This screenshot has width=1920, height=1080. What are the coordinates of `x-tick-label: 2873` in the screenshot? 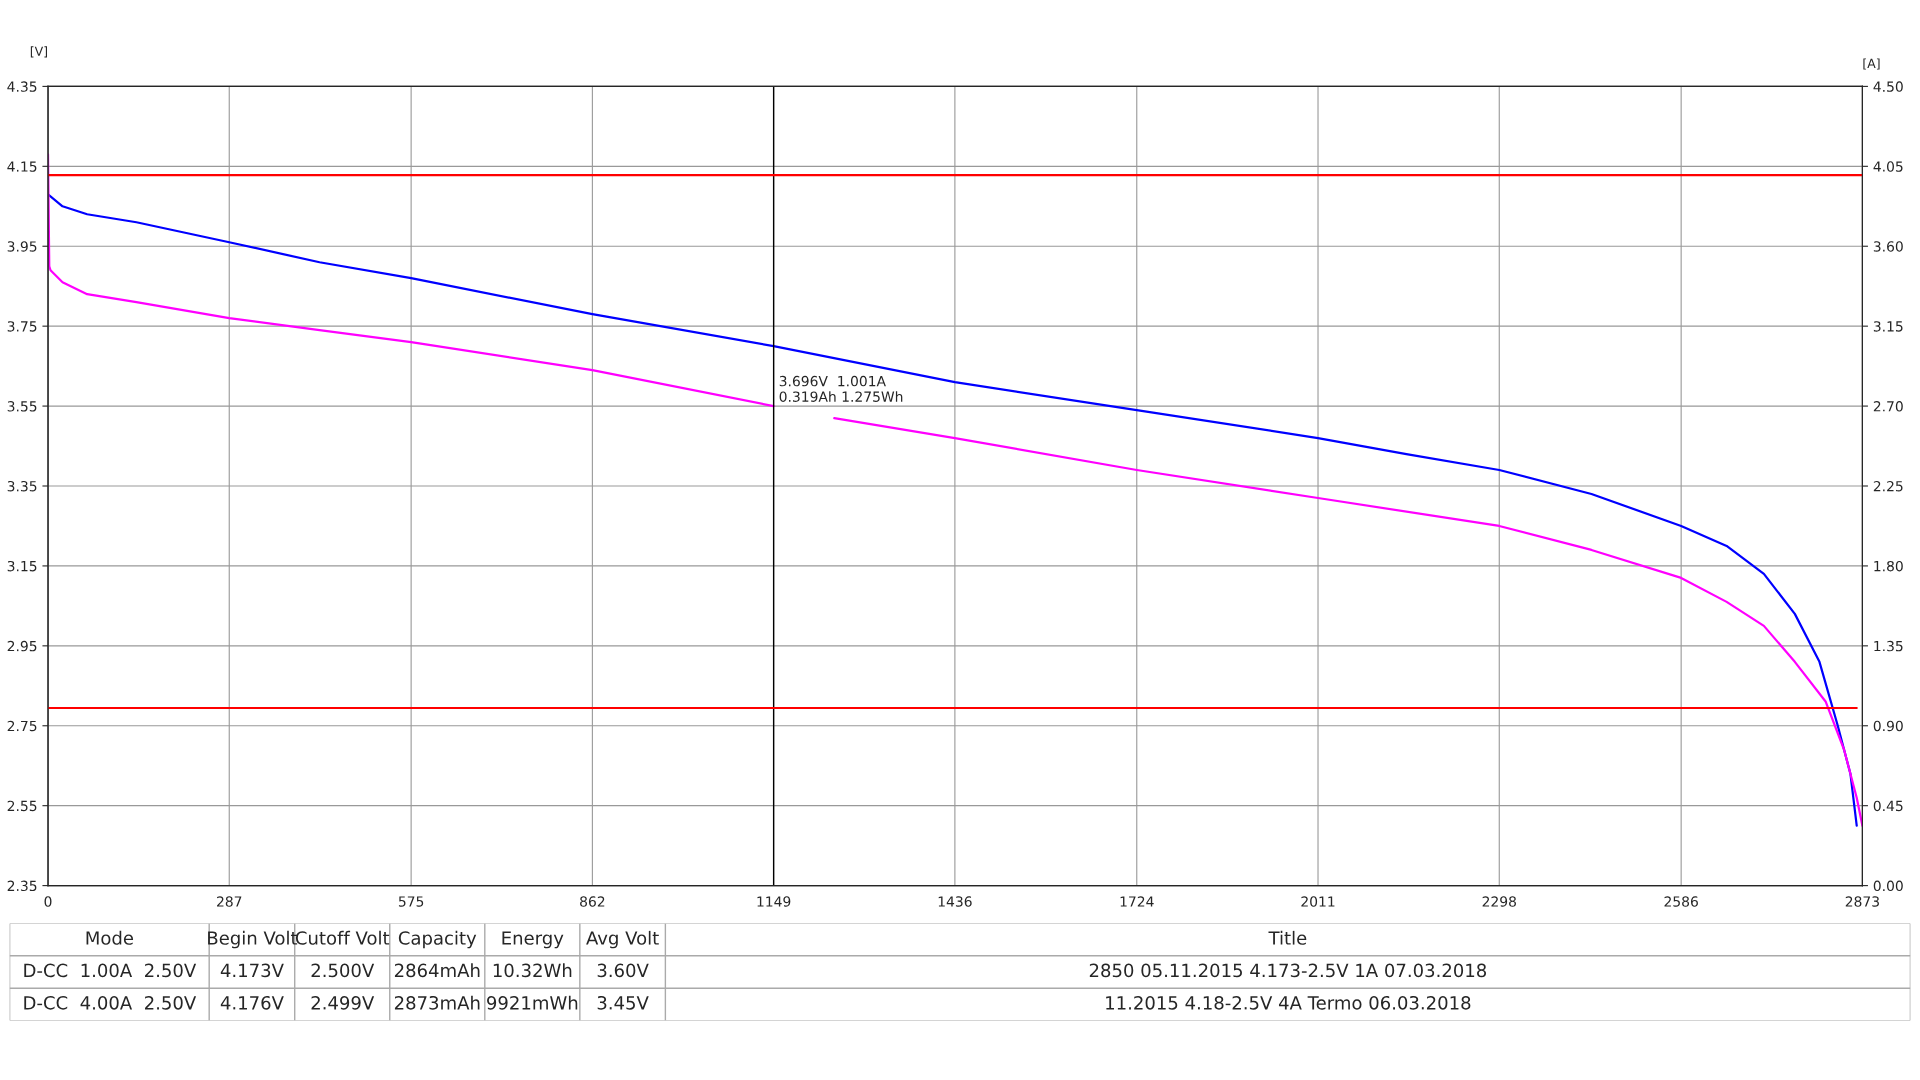 It's located at (1862, 901).